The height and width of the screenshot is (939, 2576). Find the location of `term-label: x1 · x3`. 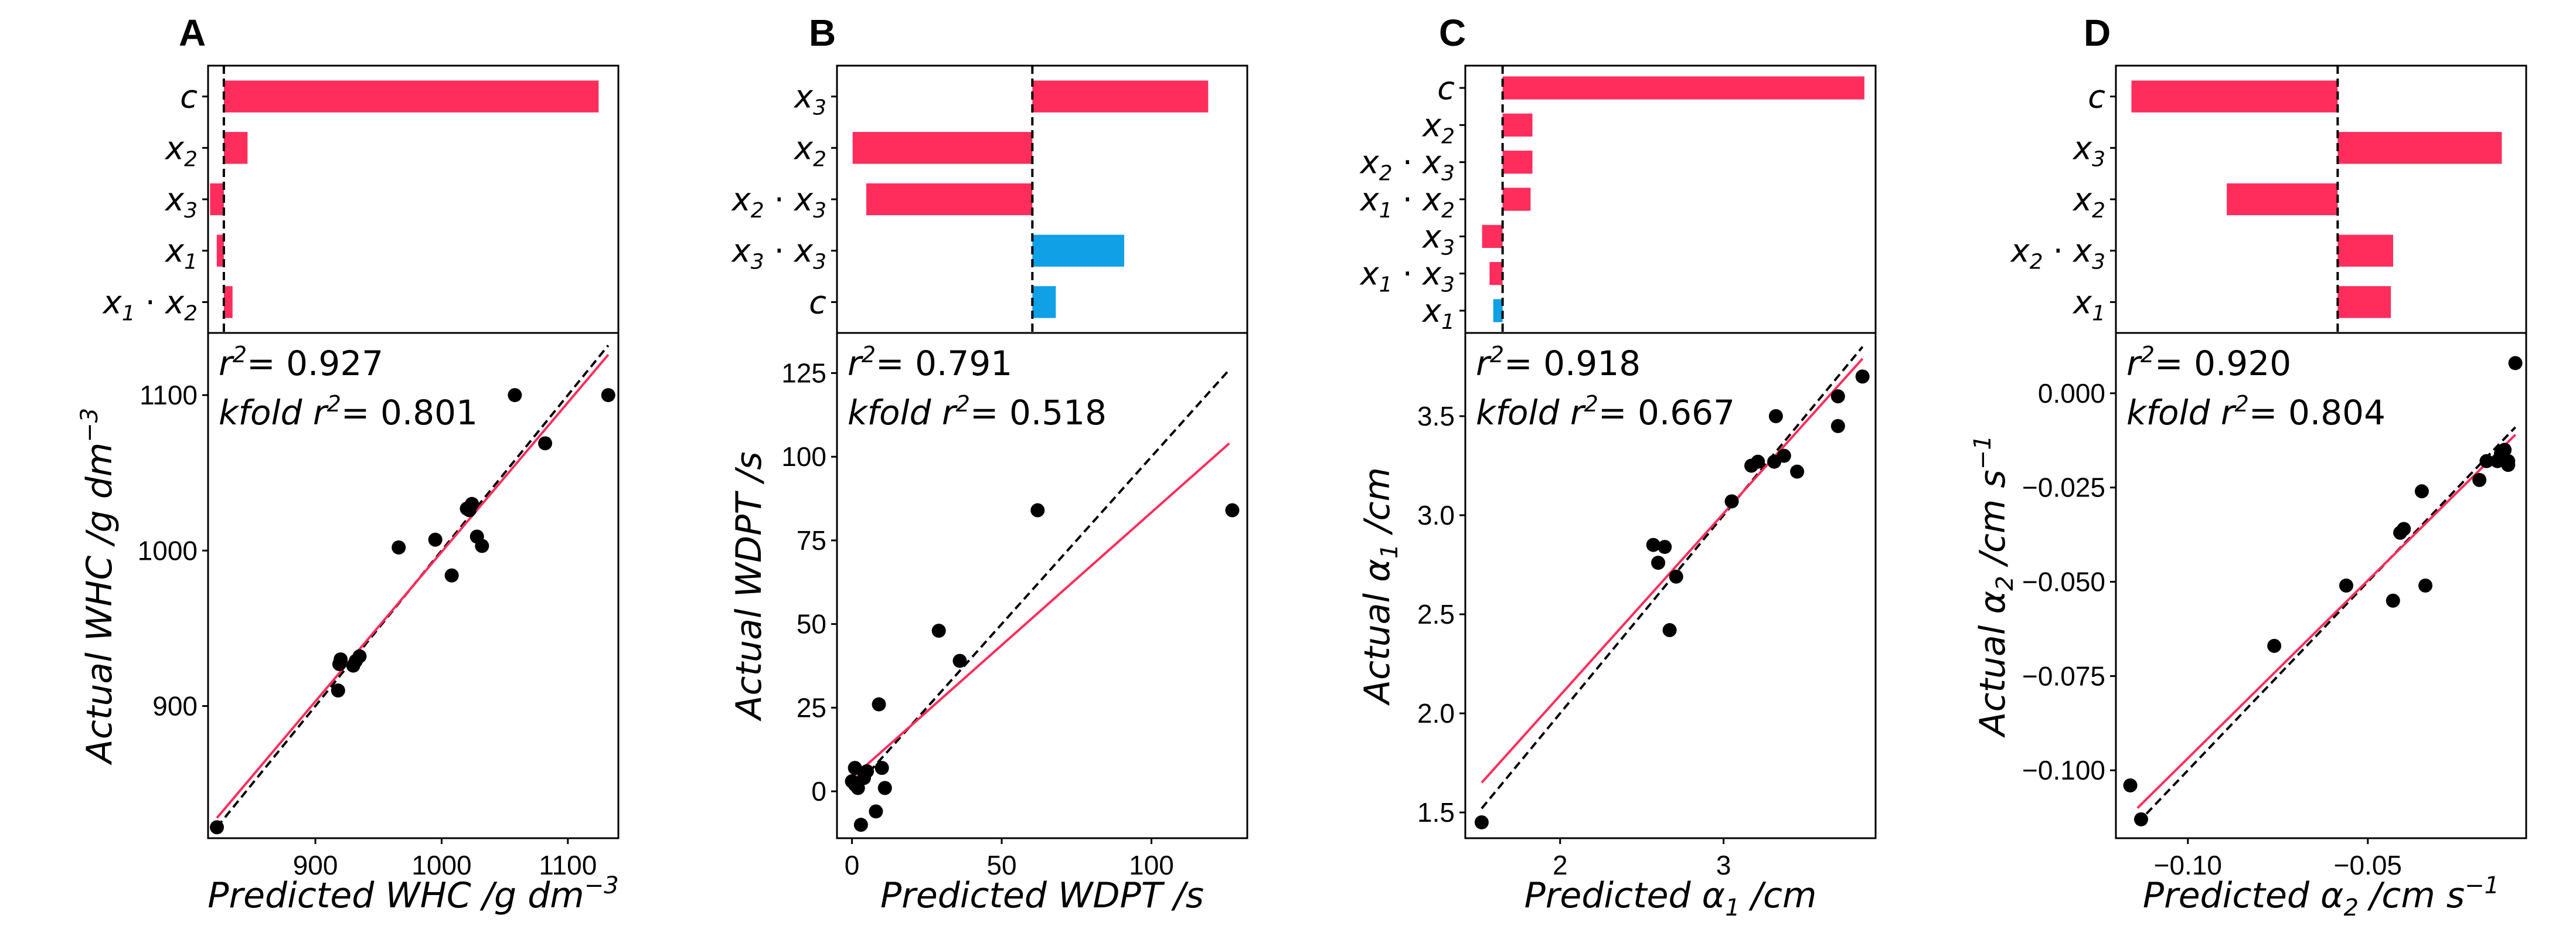

term-label: x1 · x3 is located at coordinates (1407, 276).